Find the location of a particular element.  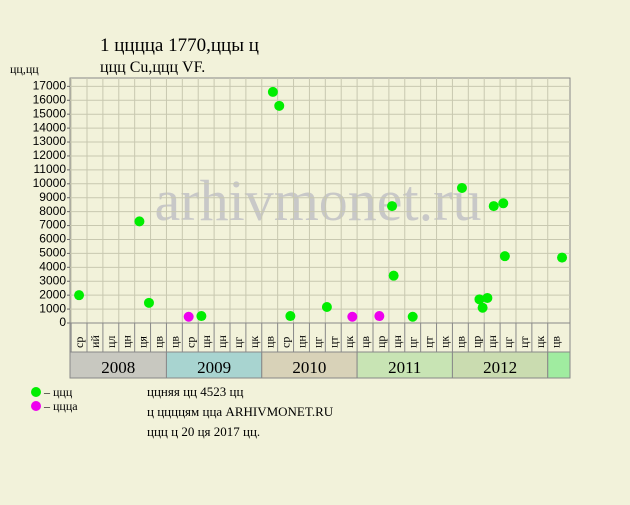

y-tick-label: 16000 is located at coordinates (50, 99).